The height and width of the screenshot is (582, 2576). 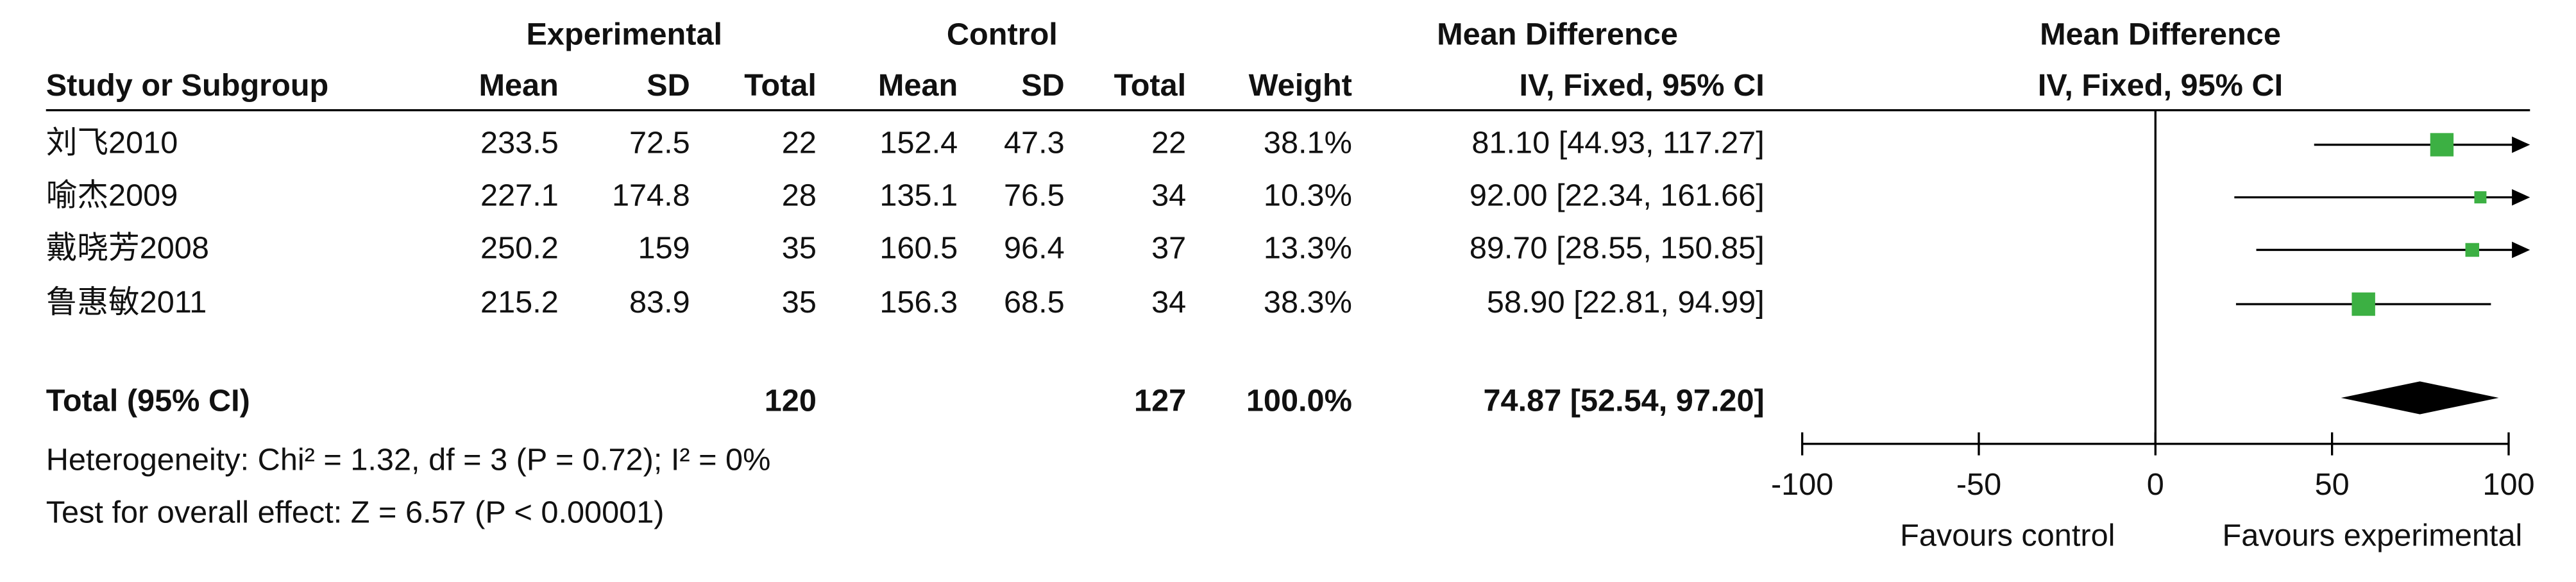 What do you see at coordinates (112, 142) in the screenshot?
I see `cell: 刘飞2010` at bounding box center [112, 142].